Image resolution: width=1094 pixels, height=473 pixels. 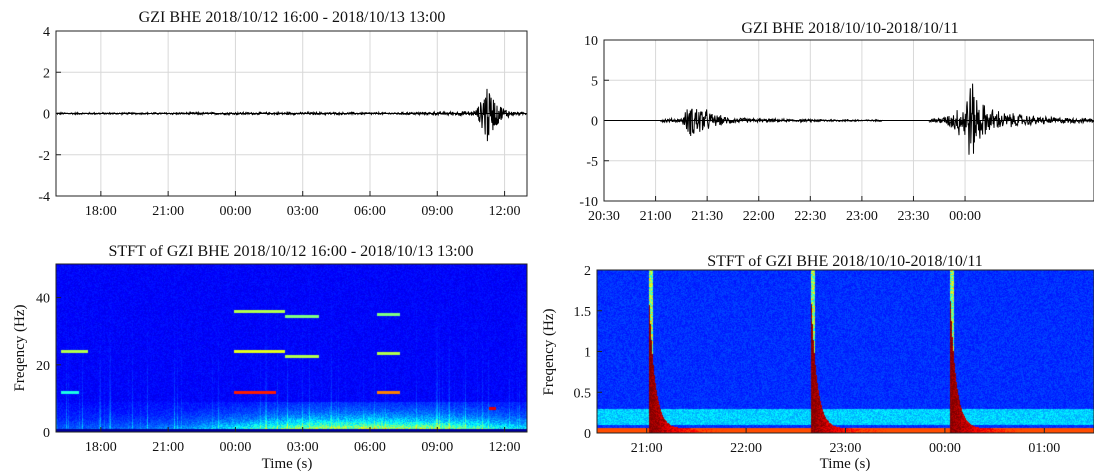 I want to click on x-tick-label: 23:30, so click(x=914, y=216).